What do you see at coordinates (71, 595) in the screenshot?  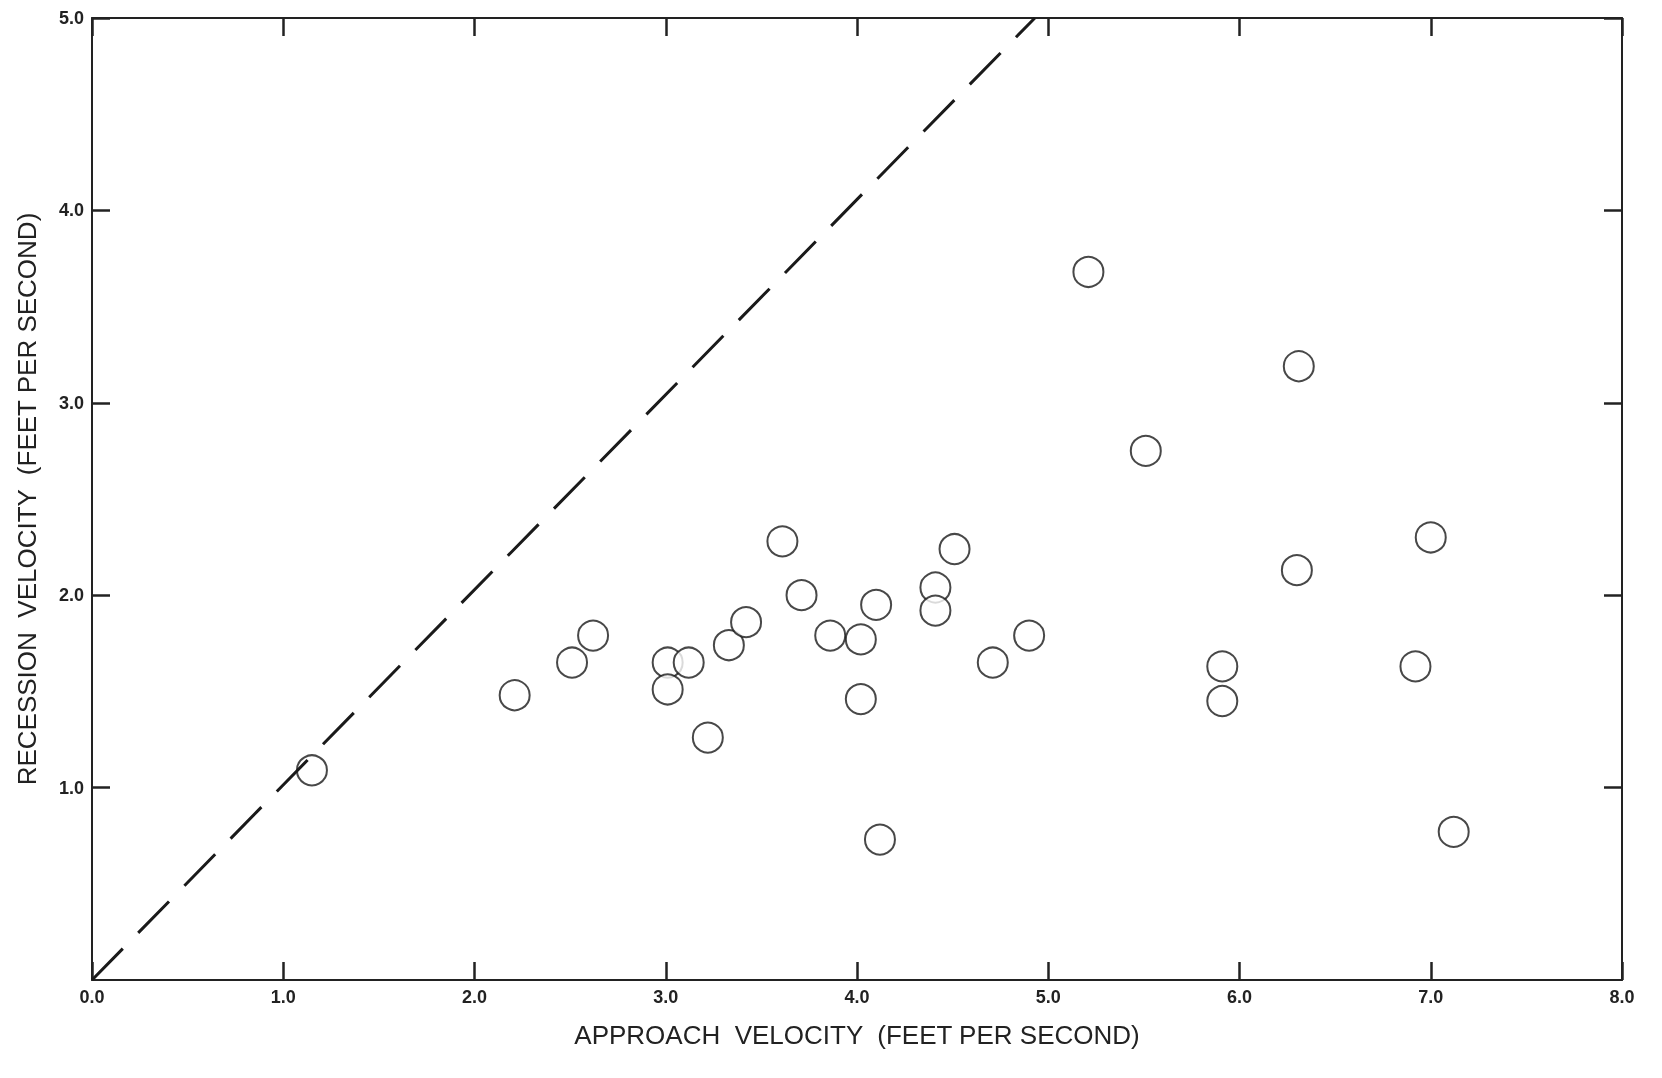 I see `y-tick-label: 2.0` at bounding box center [71, 595].